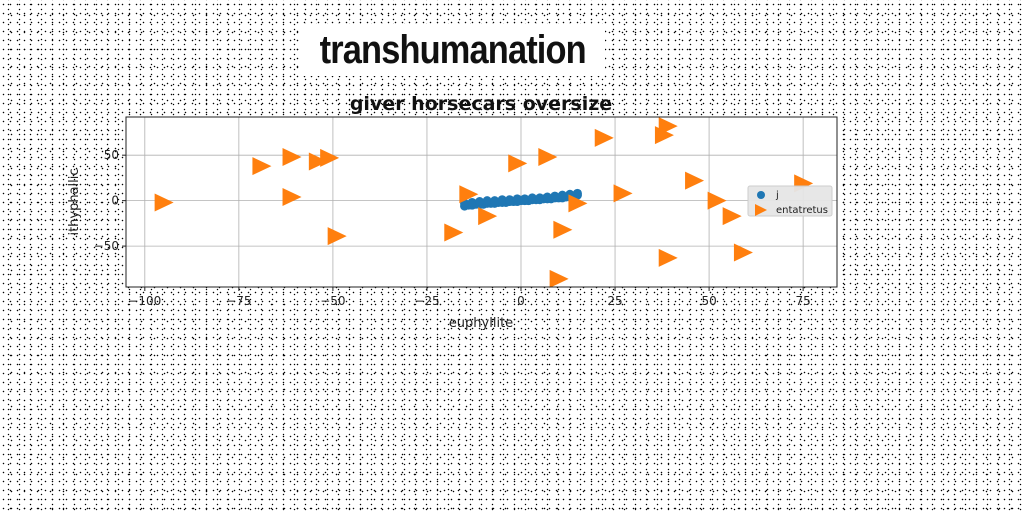  I want to click on y-axis-label: ithyphallic, so click(74, 201).